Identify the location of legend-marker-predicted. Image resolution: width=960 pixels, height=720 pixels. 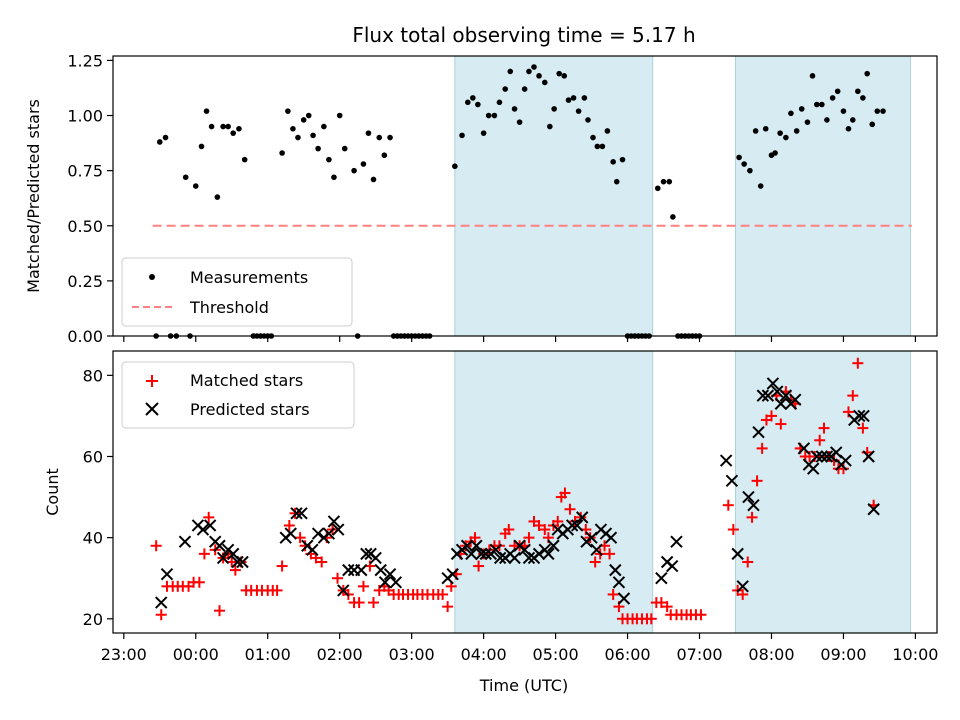
(152, 409).